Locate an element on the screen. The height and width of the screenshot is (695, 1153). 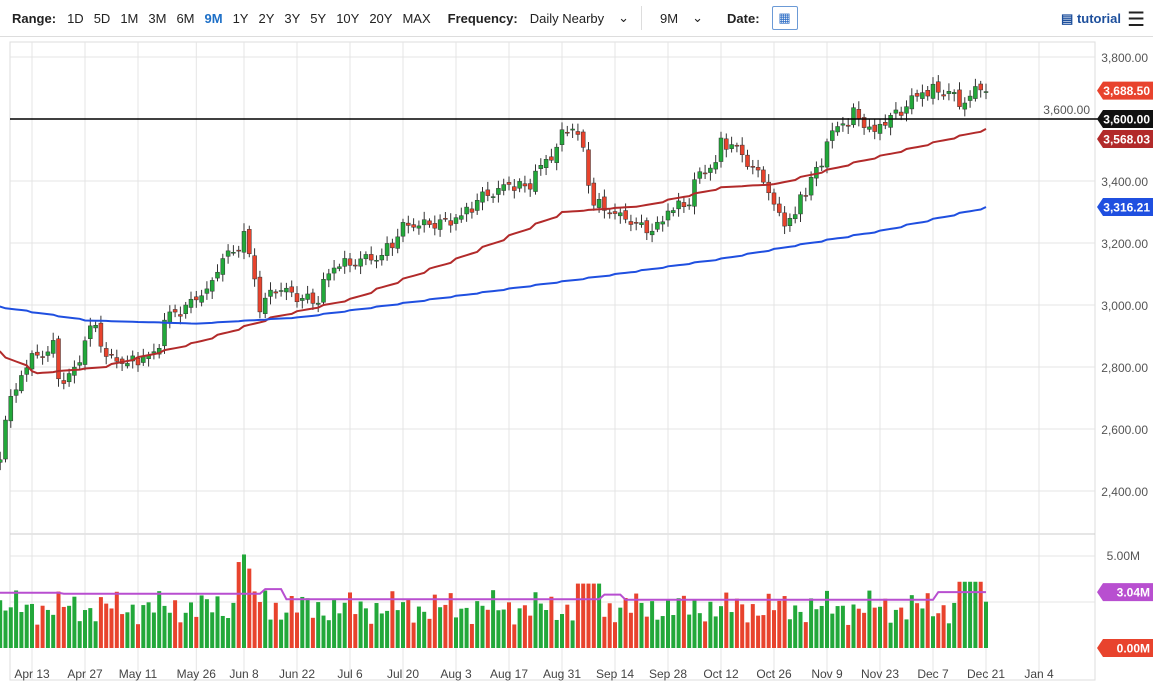
x-tick-label: Aug 3 is located at coordinates (456, 674).